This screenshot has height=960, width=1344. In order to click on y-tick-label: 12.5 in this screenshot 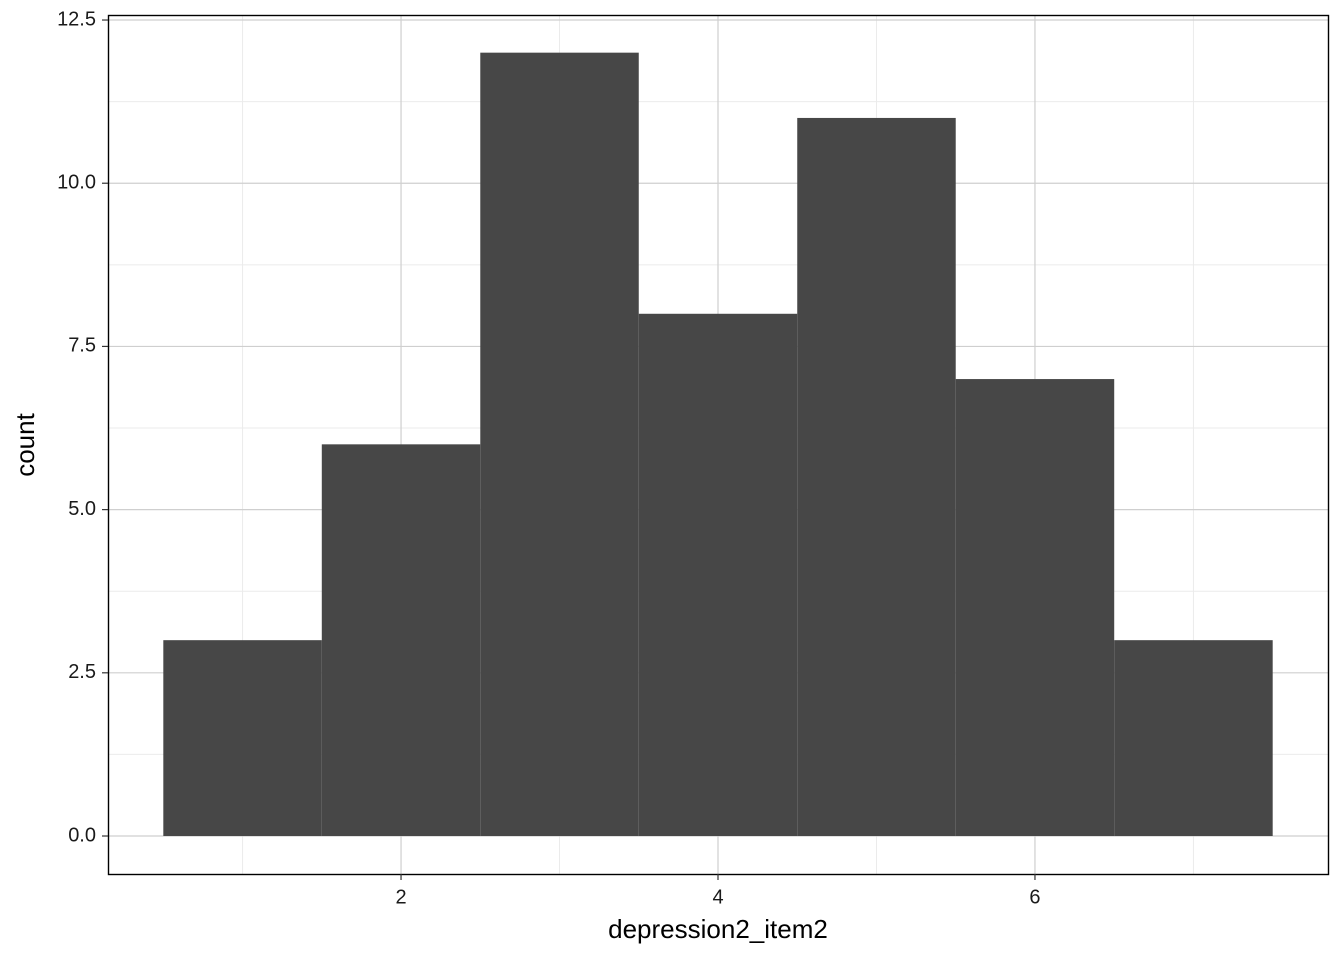, I will do `click(76, 19)`.